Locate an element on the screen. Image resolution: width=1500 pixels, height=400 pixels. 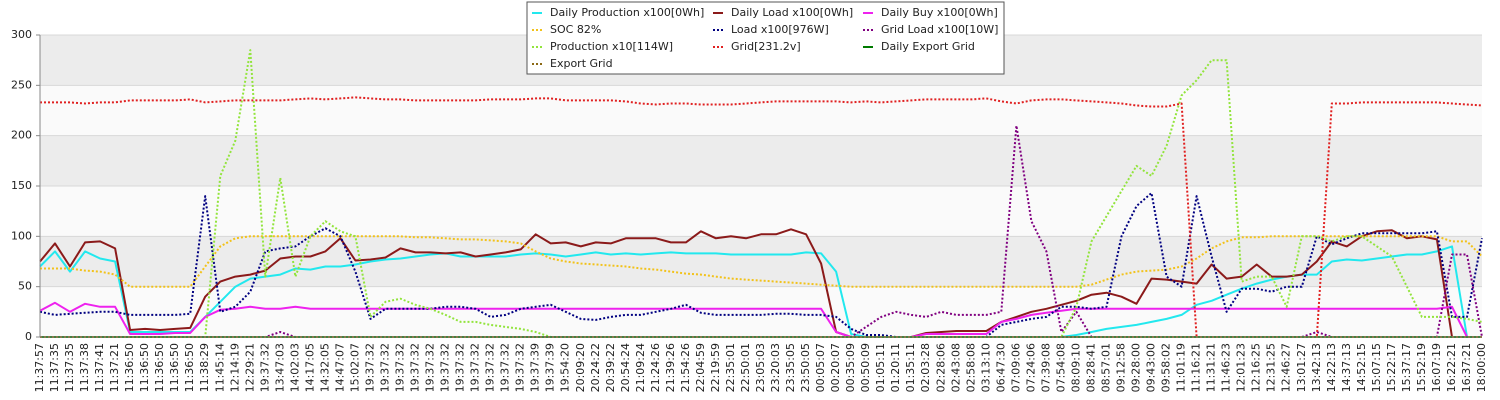
x-tick-label: 21:24:26 is located at coordinates (655, 367).